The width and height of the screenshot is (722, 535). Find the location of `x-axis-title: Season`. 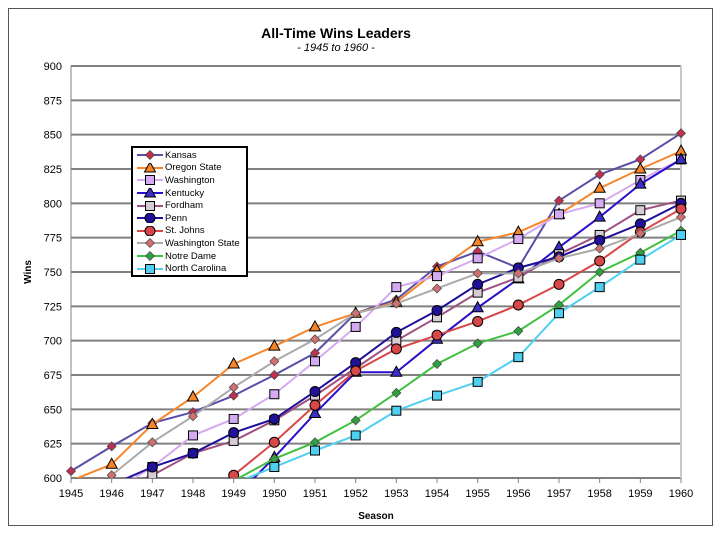

x-axis-title: Season is located at coordinates (376, 516).